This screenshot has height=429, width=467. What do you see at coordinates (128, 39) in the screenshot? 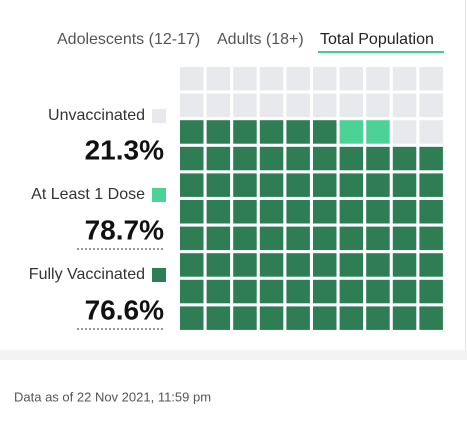
I see `tab: Adolescents (12-17)` at bounding box center [128, 39].